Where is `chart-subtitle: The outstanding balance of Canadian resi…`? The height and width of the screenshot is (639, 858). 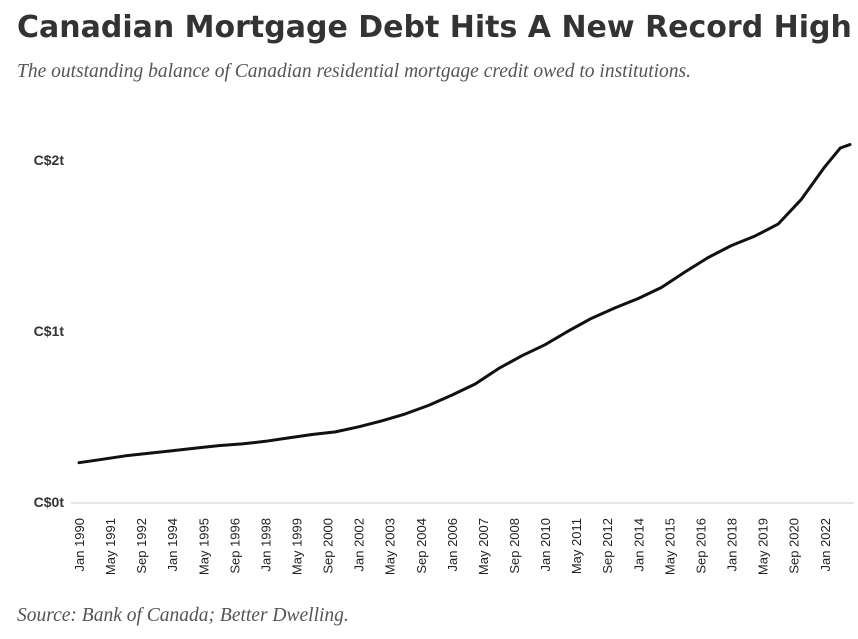 chart-subtitle: The outstanding balance of Canadian resi… is located at coordinates (354, 71).